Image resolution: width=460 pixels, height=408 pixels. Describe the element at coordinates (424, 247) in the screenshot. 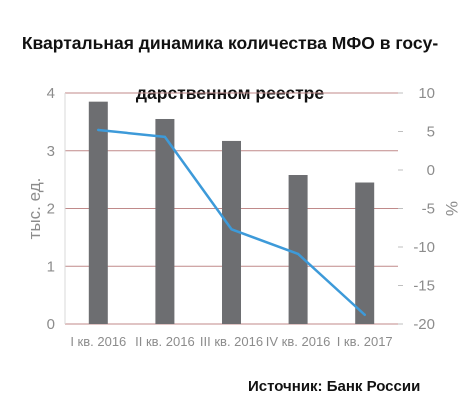

I see `right-tick-label: -10` at that location.